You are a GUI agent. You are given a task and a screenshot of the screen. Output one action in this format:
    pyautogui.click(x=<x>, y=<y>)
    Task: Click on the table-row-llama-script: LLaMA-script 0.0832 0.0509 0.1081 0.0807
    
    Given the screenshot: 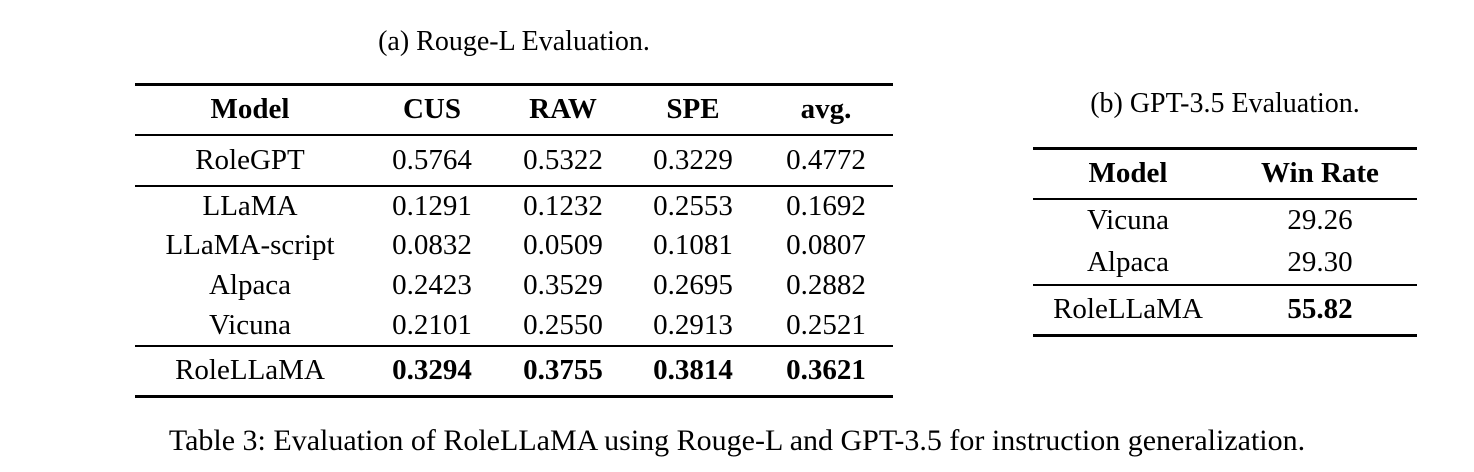 What is the action you would take?
    pyautogui.click(x=514, y=246)
    